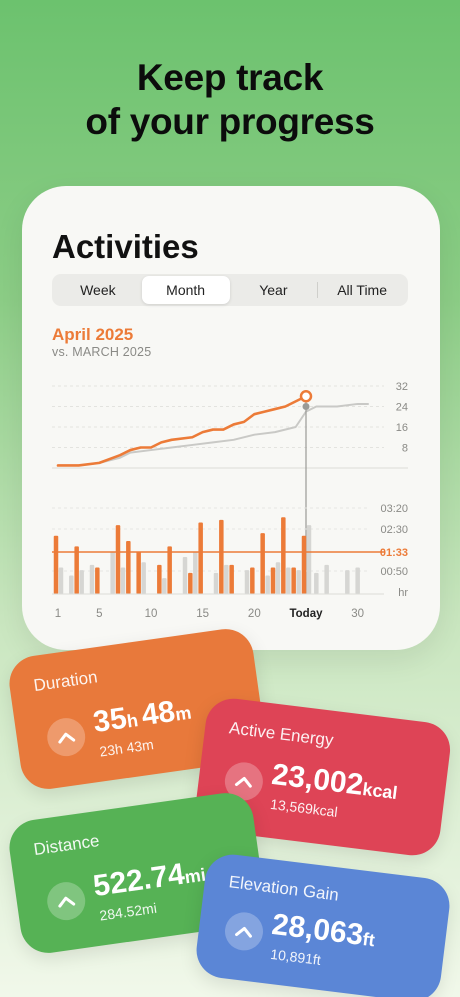 Image resolution: width=460 pixels, height=997 pixels. What do you see at coordinates (402, 408) in the screenshot?
I see `y-tick-label: 24` at bounding box center [402, 408].